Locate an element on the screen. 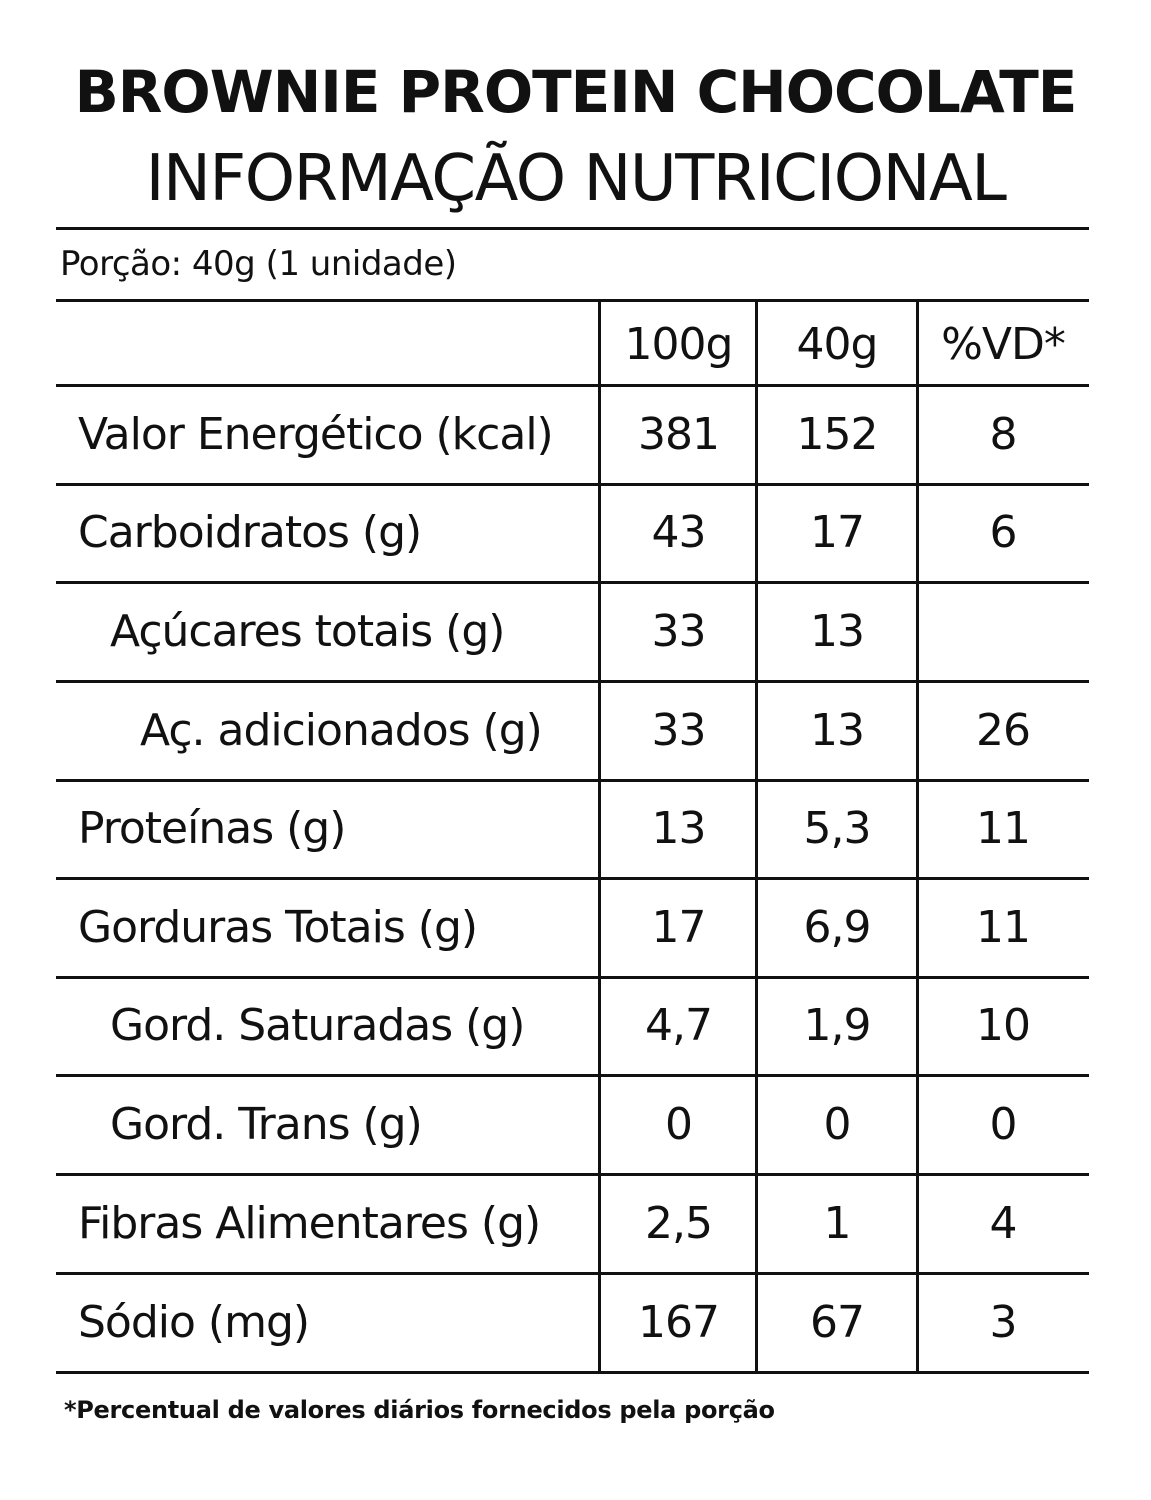 The height and width of the screenshot is (1500, 1151). value-100g: 381 is located at coordinates (679, 434).